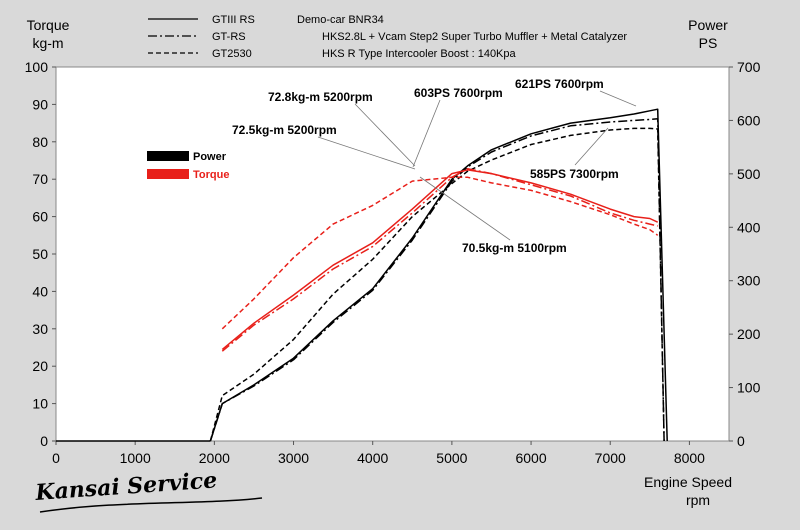  Describe the element at coordinates (233, 20) in the screenshot. I see `legend-label-gtiiirs: GTIII RS` at that location.